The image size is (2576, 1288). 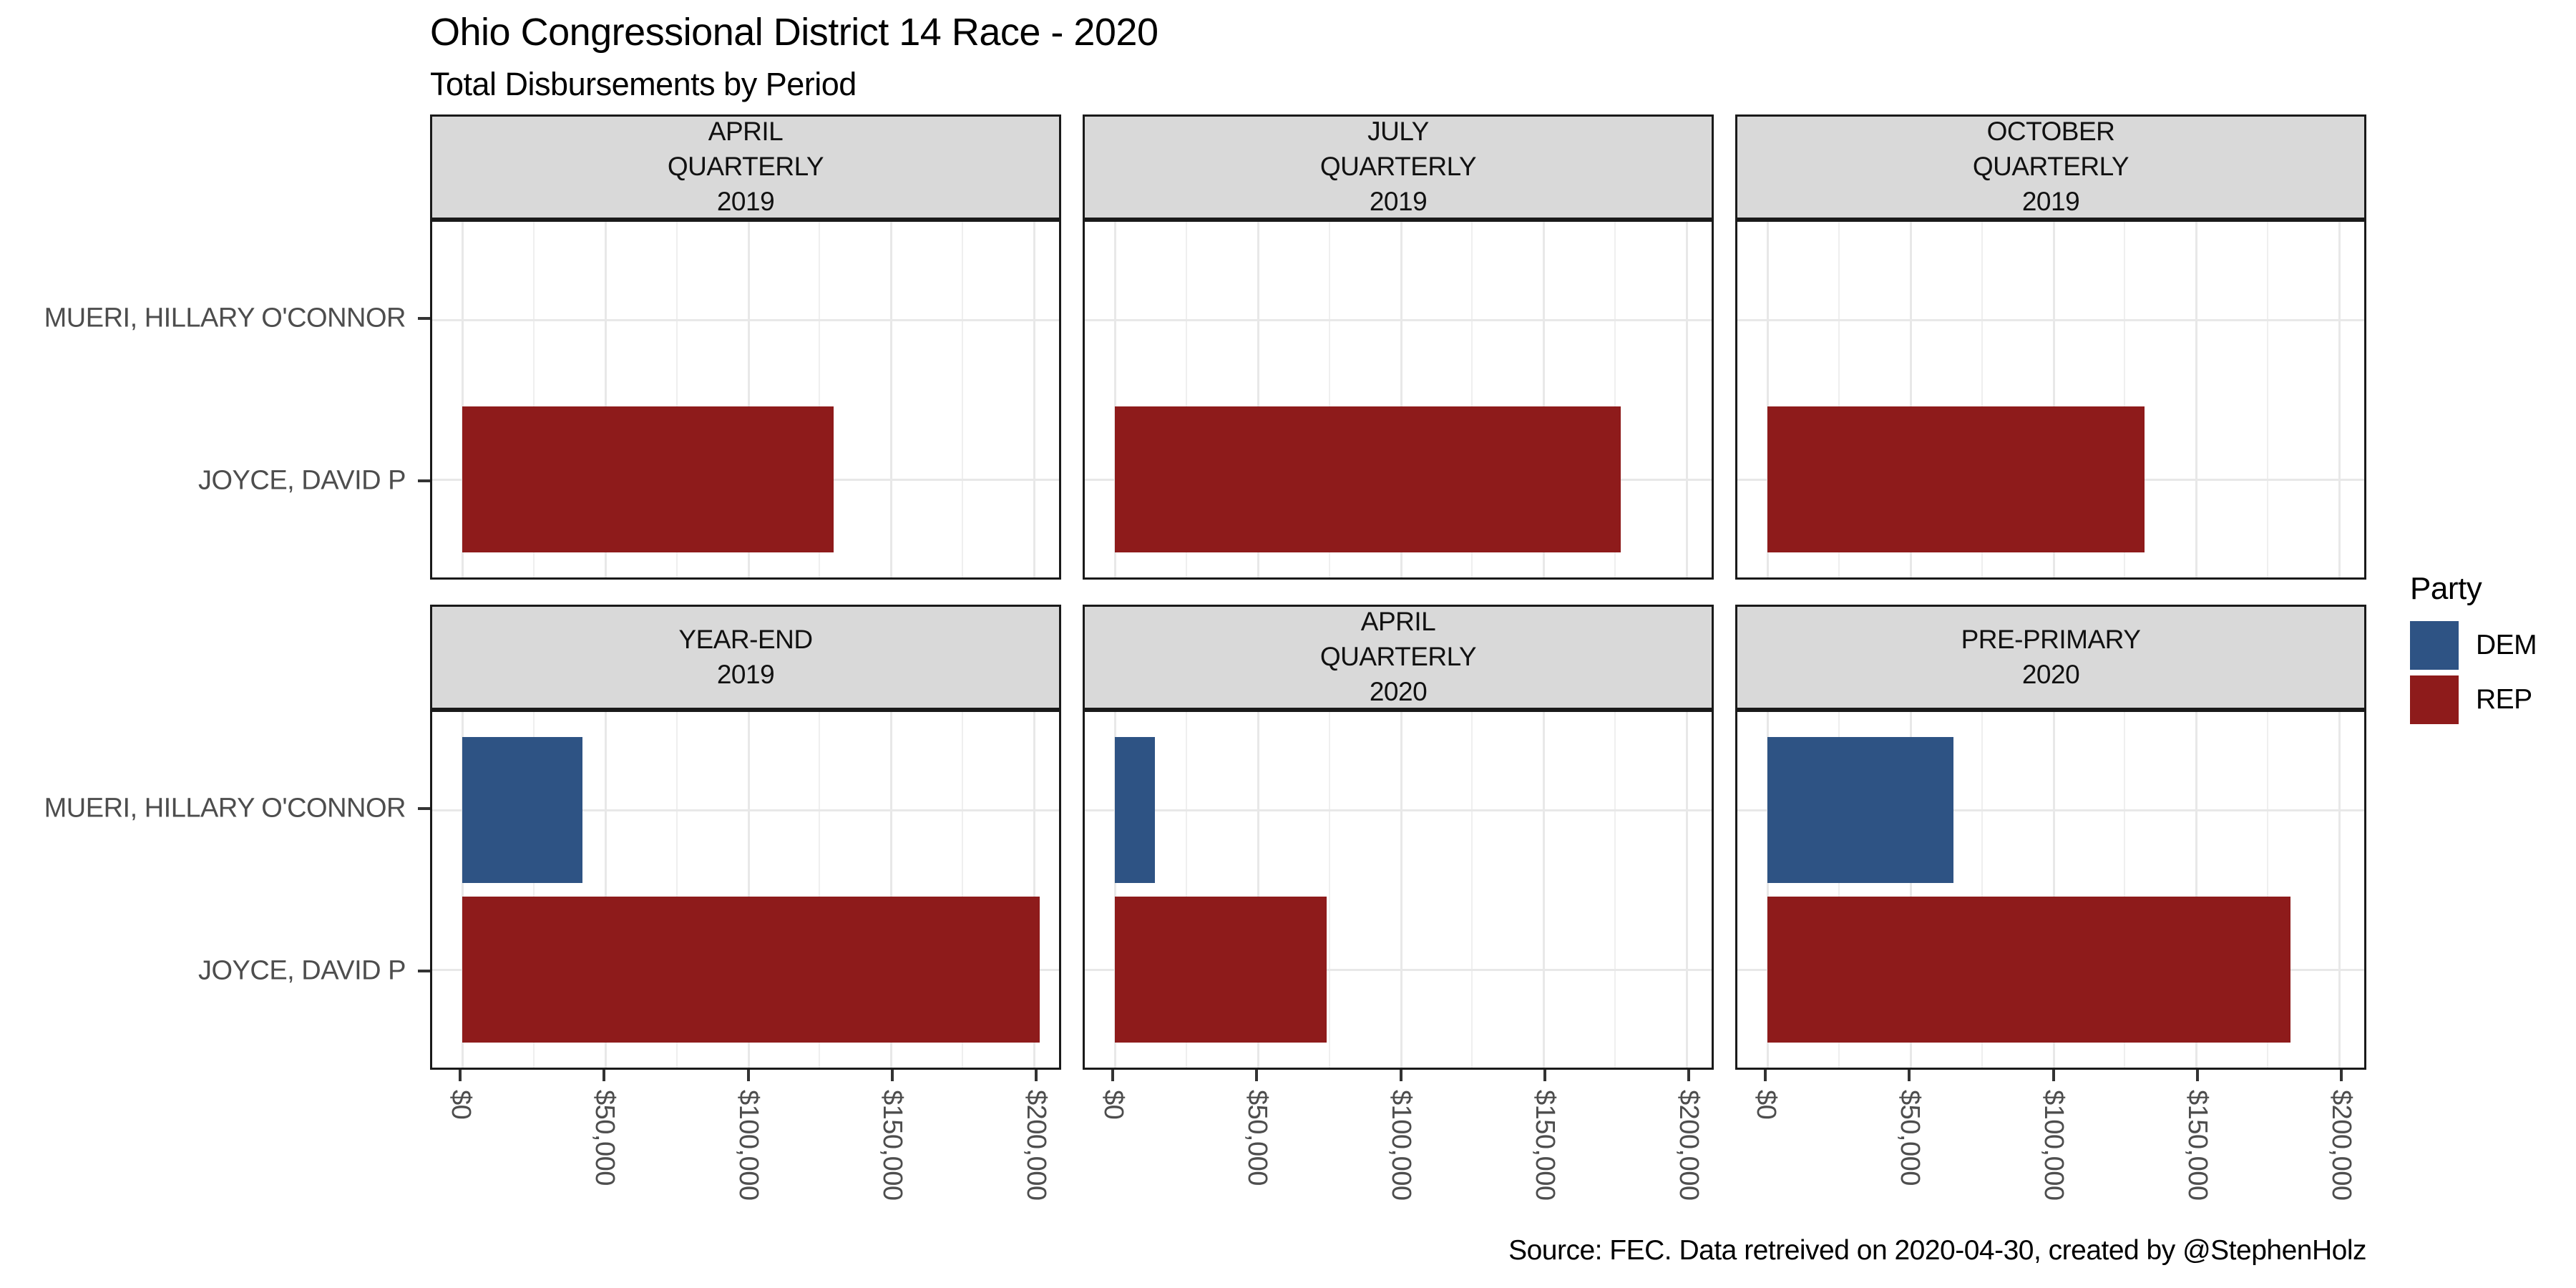 I want to click on y-axis-label: MUERI, HILLARY O'CONNOR, so click(x=225, y=318).